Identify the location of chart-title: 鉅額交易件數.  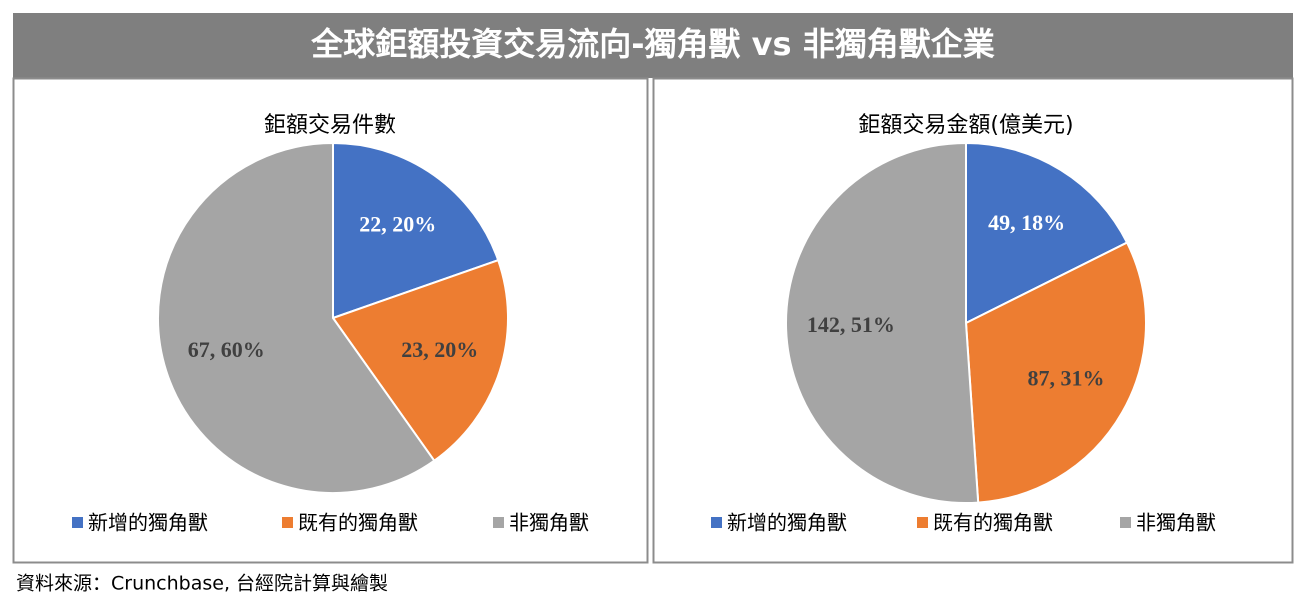
(330, 125).